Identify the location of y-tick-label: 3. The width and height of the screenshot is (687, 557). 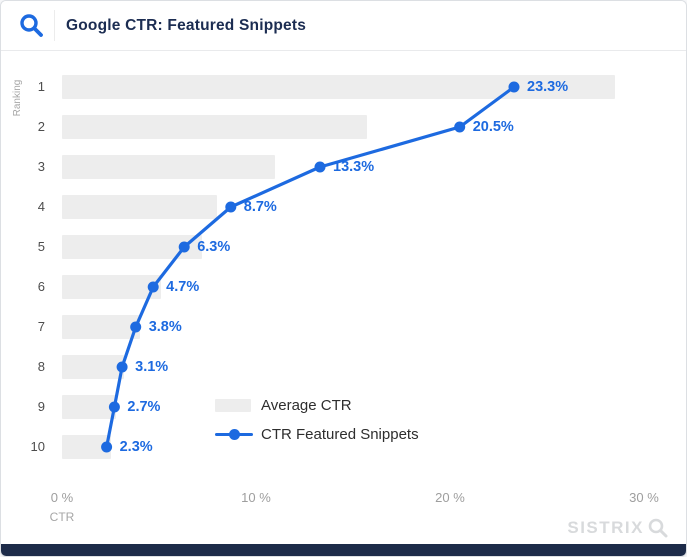
(41, 166).